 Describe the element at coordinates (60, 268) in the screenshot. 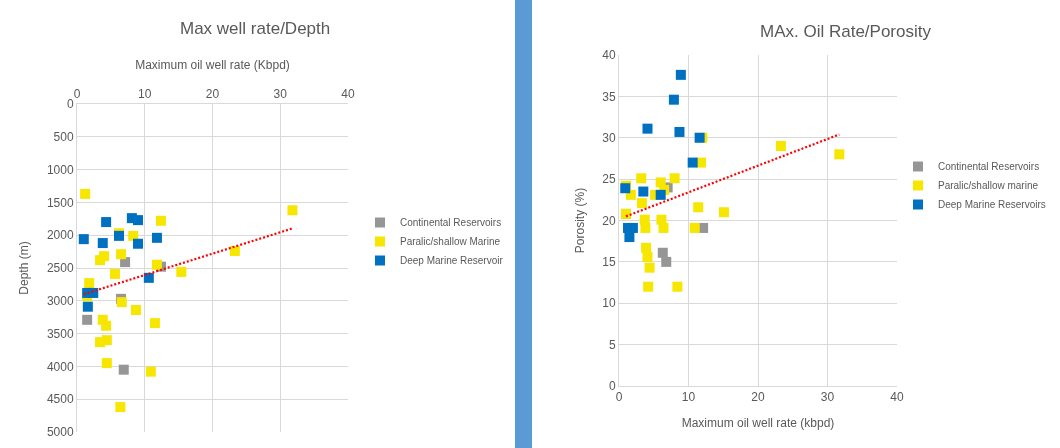

I see `y-tick-label: 2500` at that location.